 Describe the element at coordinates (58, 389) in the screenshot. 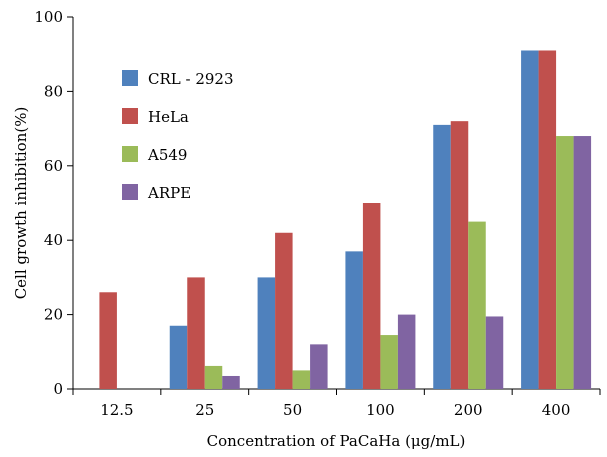

I see `y-tick-label: 0` at that location.